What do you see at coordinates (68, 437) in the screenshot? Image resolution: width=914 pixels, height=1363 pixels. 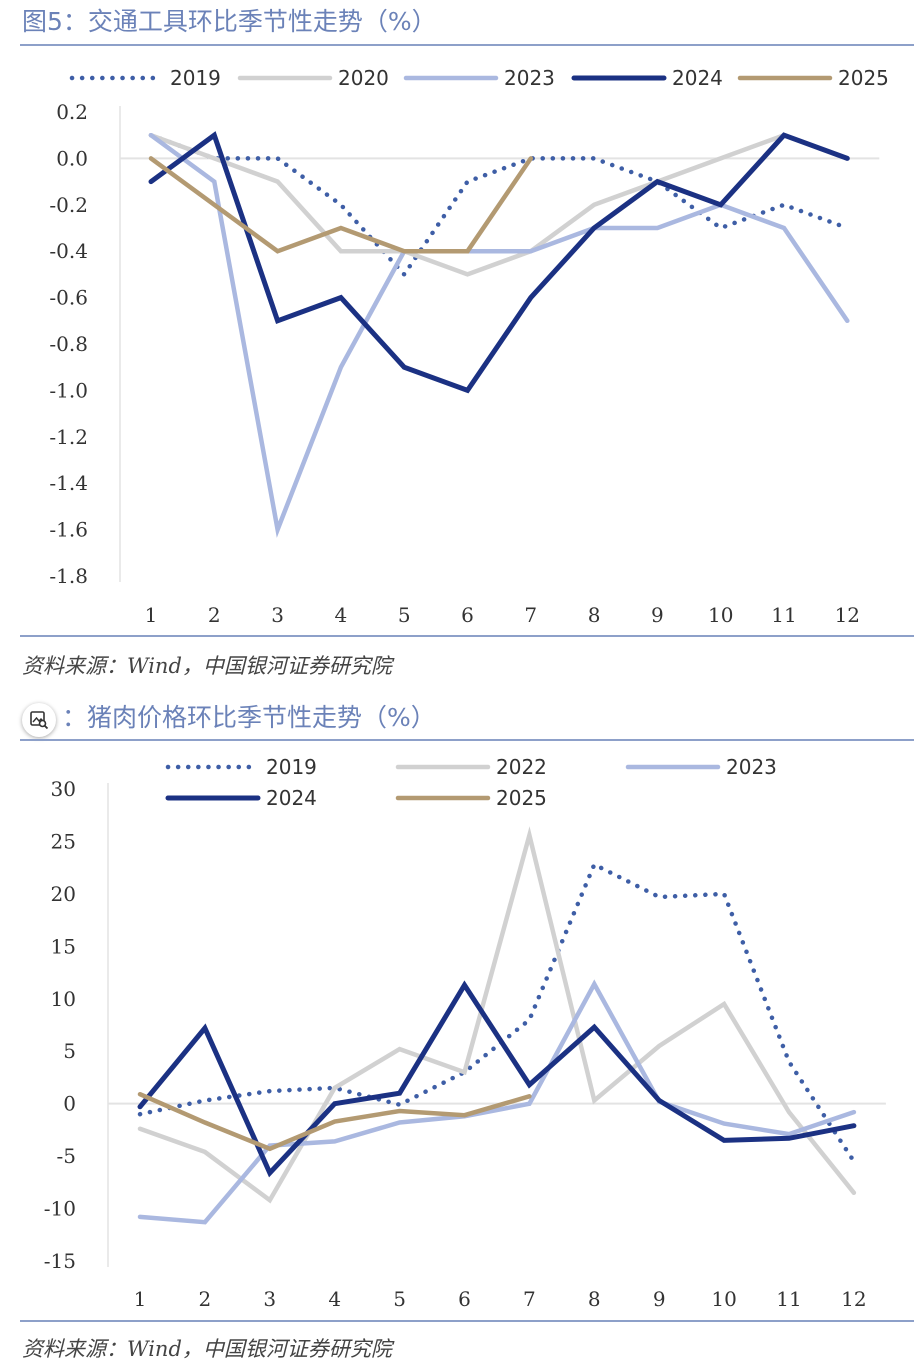 I see `y-tick-label: -1.2` at bounding box center [68, 437].